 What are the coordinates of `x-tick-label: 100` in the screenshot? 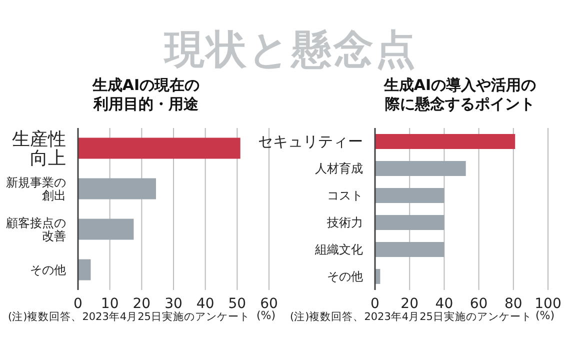 It's located at (548, 304).